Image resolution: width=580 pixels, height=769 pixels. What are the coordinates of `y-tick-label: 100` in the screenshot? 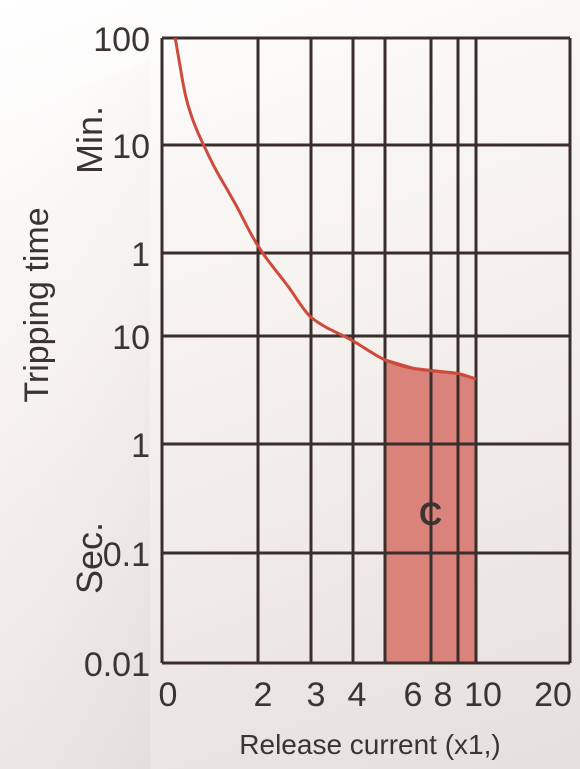 It's located at (121, 40).